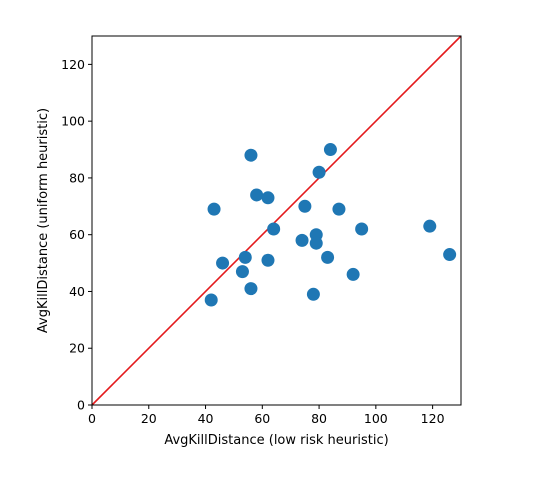 This screenshot has width=555, height=485. I want to click on x-tick-label: 120, so click(433, 418).